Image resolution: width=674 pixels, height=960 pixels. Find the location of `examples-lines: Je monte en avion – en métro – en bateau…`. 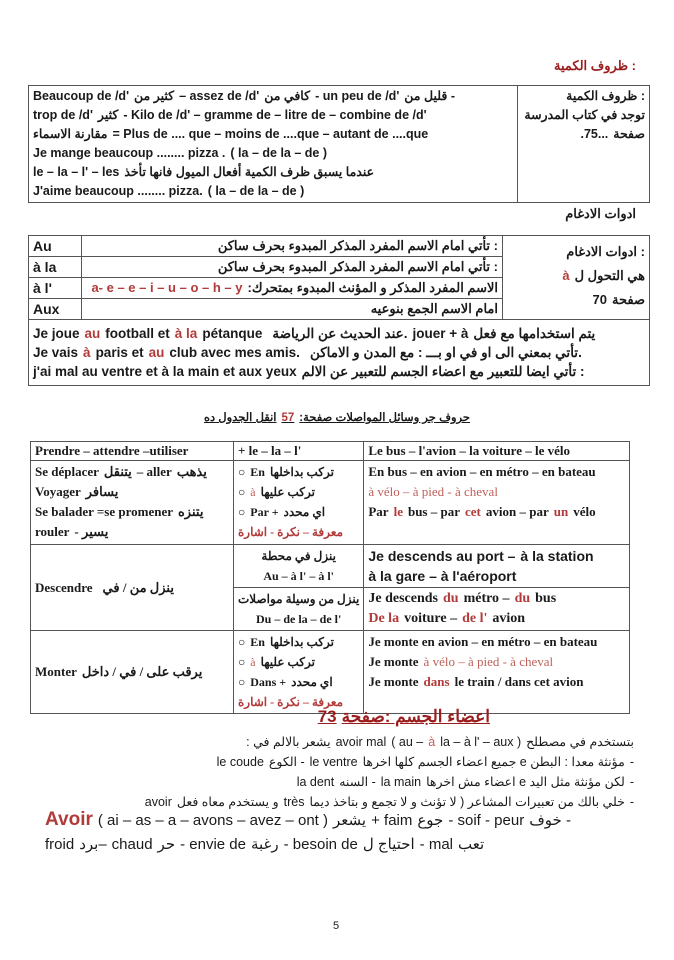

examples-lines: Je monte en avion – en métro – en bateau… is located at coordinates (496, 662).